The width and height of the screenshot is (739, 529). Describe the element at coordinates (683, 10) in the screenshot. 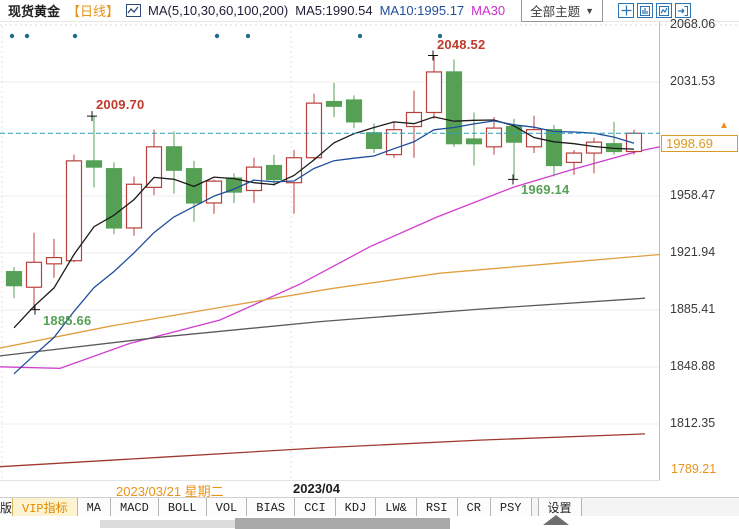

I see `export-panel-icon` at that location.